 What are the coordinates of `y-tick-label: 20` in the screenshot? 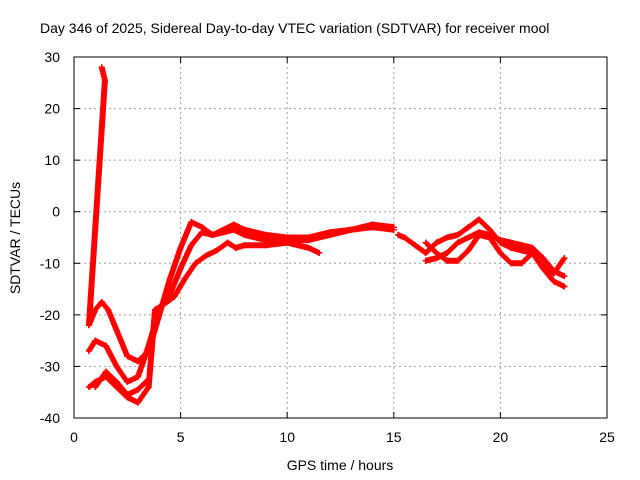 It's located at (52, 109).